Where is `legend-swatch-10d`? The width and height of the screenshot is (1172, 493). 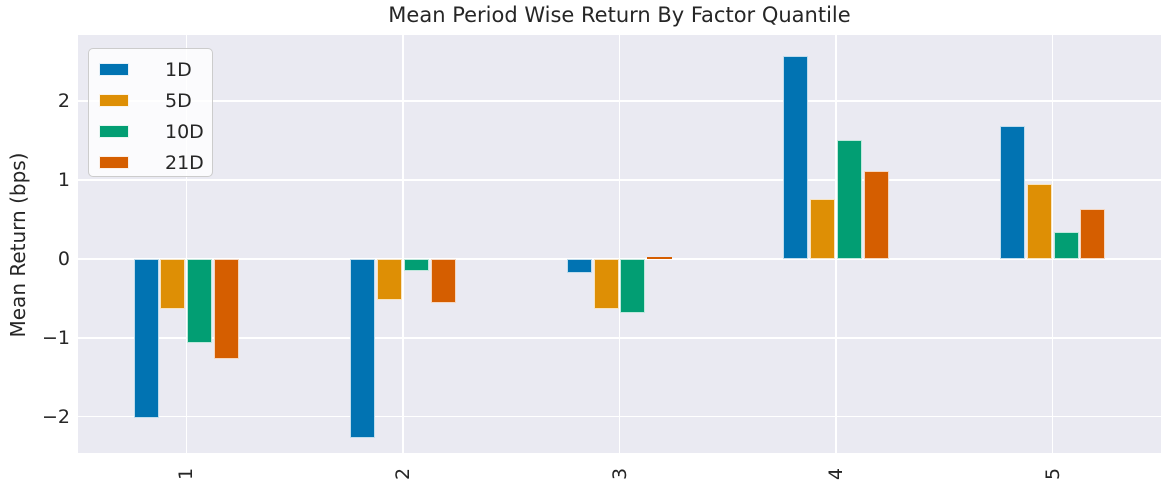
legend-swatch-10d is located at coordinates (114, 131).